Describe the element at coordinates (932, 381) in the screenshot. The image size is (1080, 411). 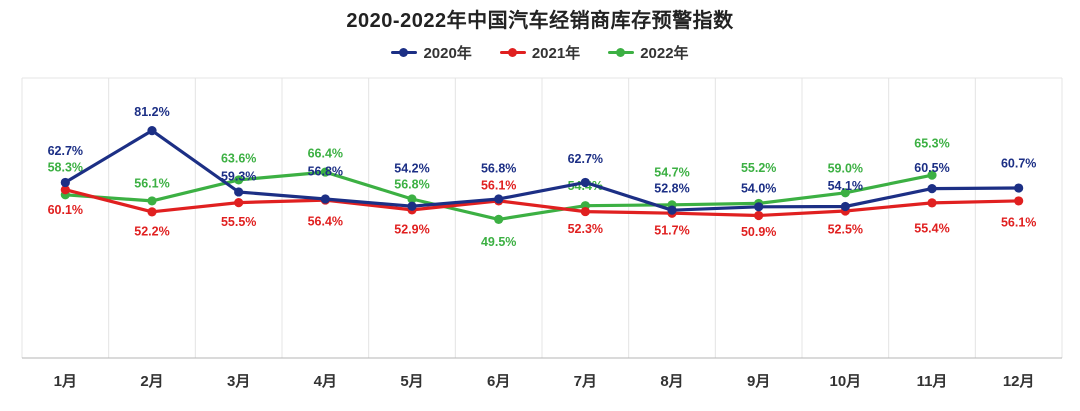
I see `x-axis-label: 11月` at that location.